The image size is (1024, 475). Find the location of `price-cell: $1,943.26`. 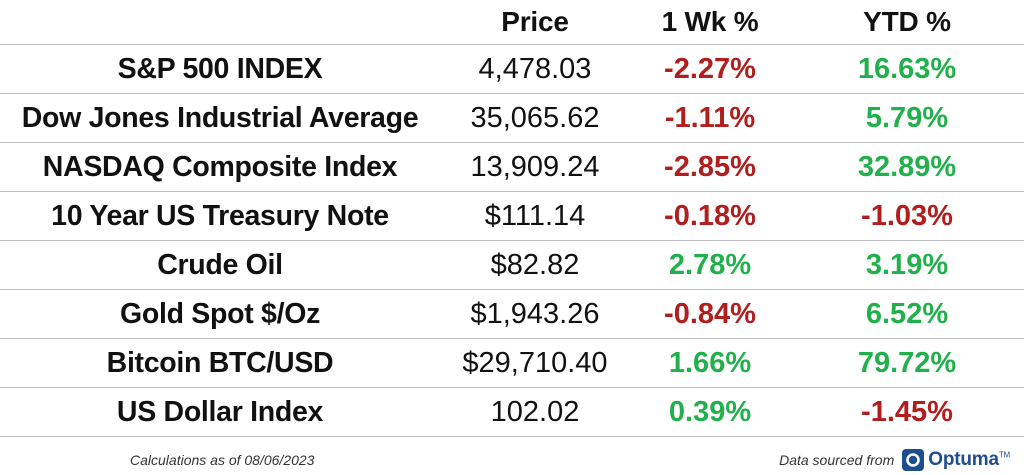

price-cell: $1,943.26 is located at coordinates (535, 314).